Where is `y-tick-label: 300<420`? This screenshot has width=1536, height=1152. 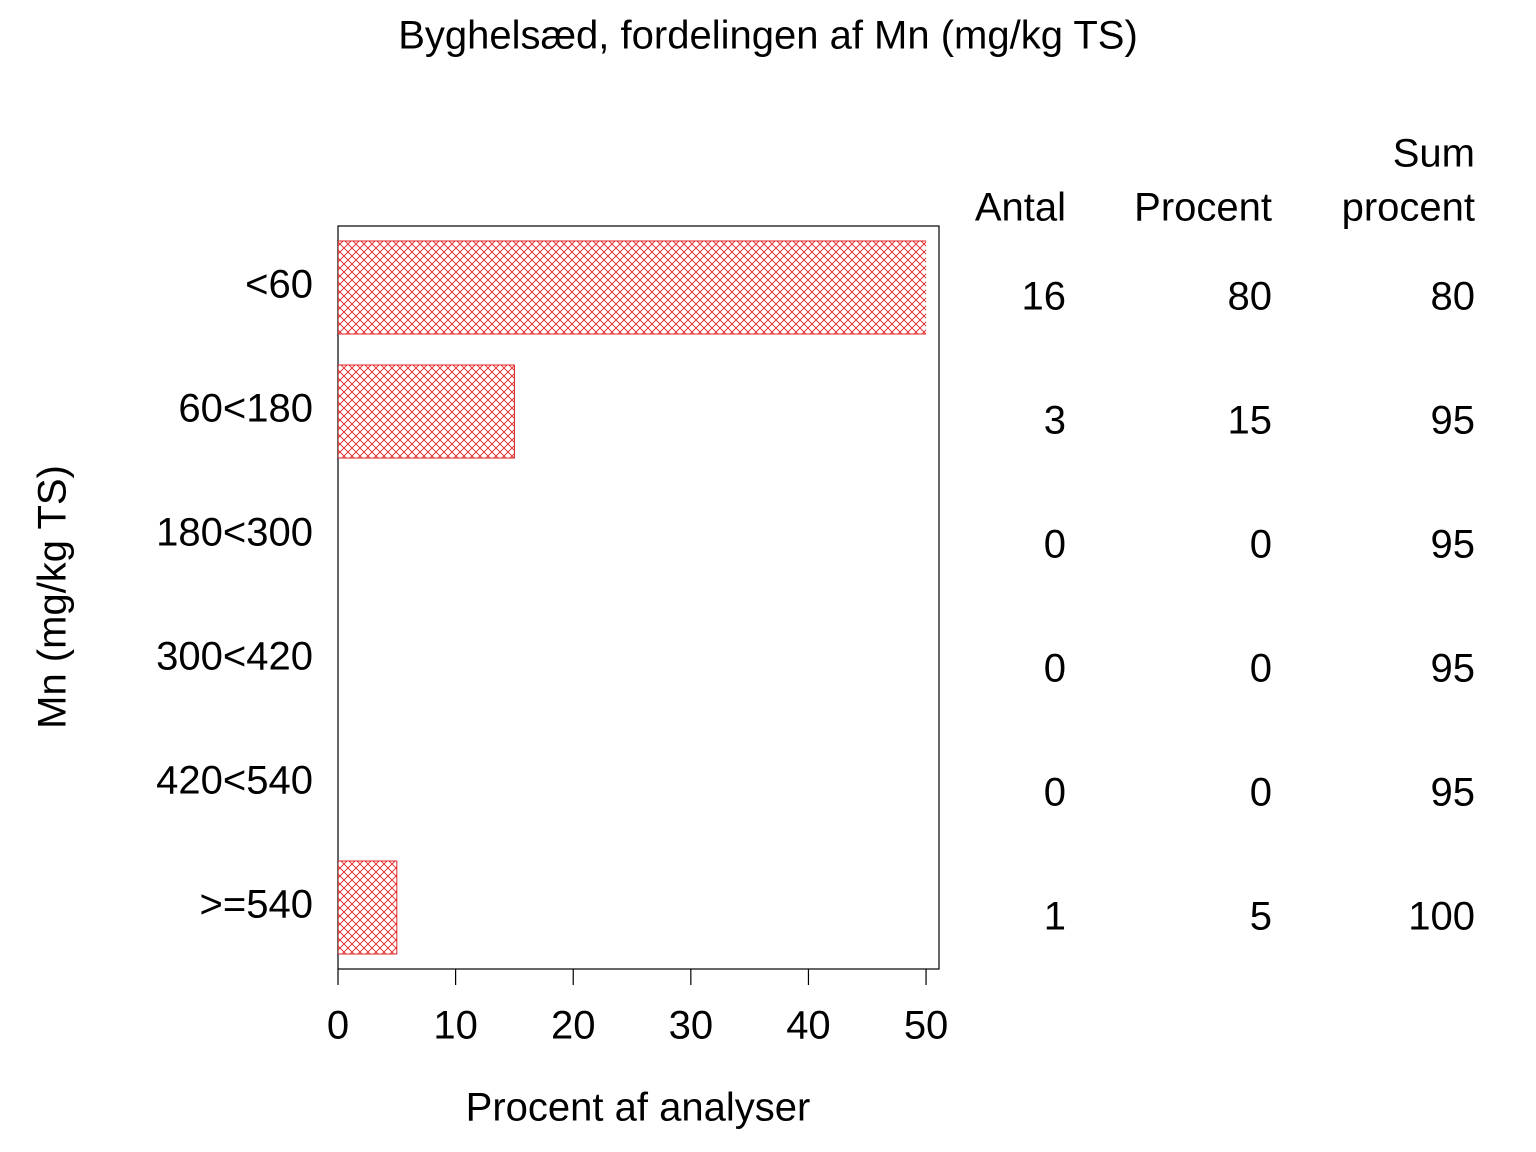 y-tick-label: 300<420 is located at coordinates (234, 657).